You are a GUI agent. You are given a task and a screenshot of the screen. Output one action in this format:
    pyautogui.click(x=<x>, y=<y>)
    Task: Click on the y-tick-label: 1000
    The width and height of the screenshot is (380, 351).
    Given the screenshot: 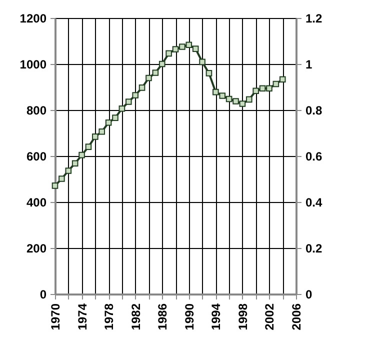 What is the action you would take?
    pyautogui.click(x=33, y=65)
    